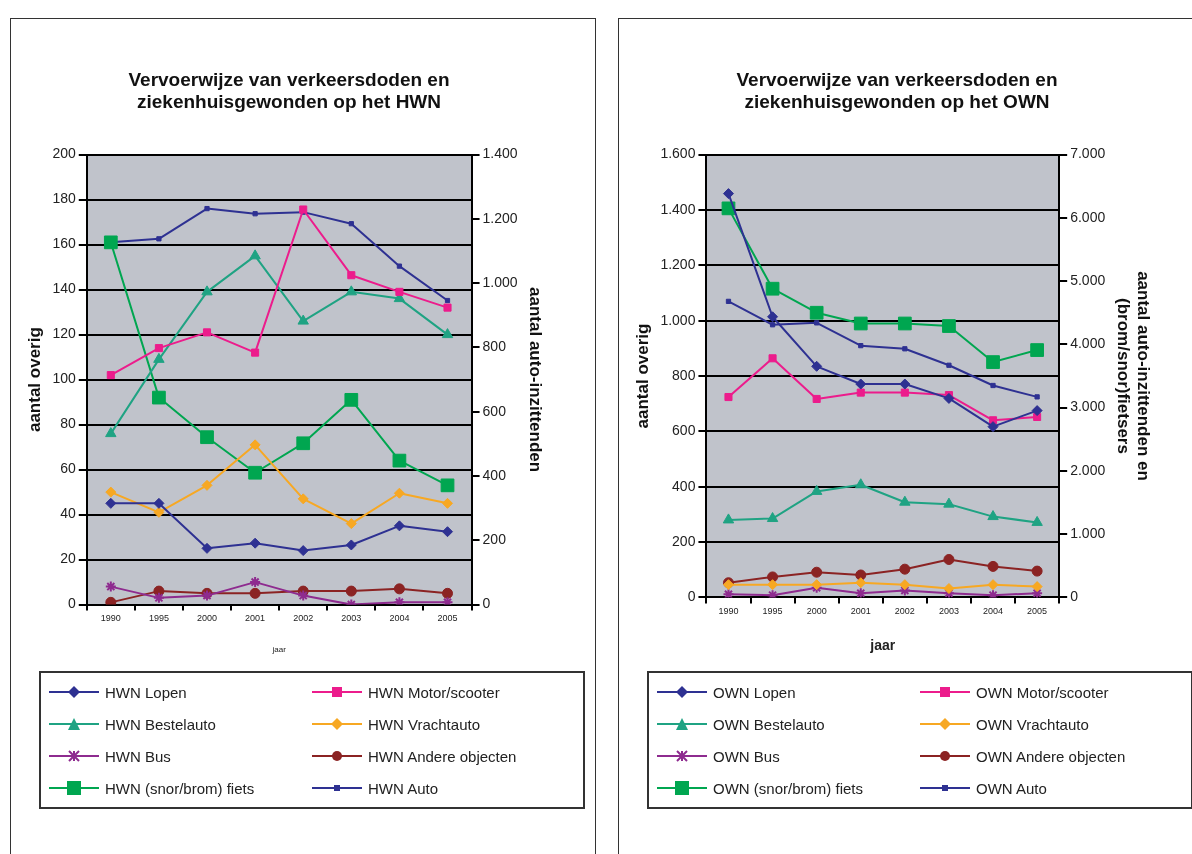 Image resolution: width=1192 pixels, height=854 pixels. What do you see at coordinates (494, 539) in the screenshot?
I see `y2-tick-label: 200` at bounding box center [494, 539].